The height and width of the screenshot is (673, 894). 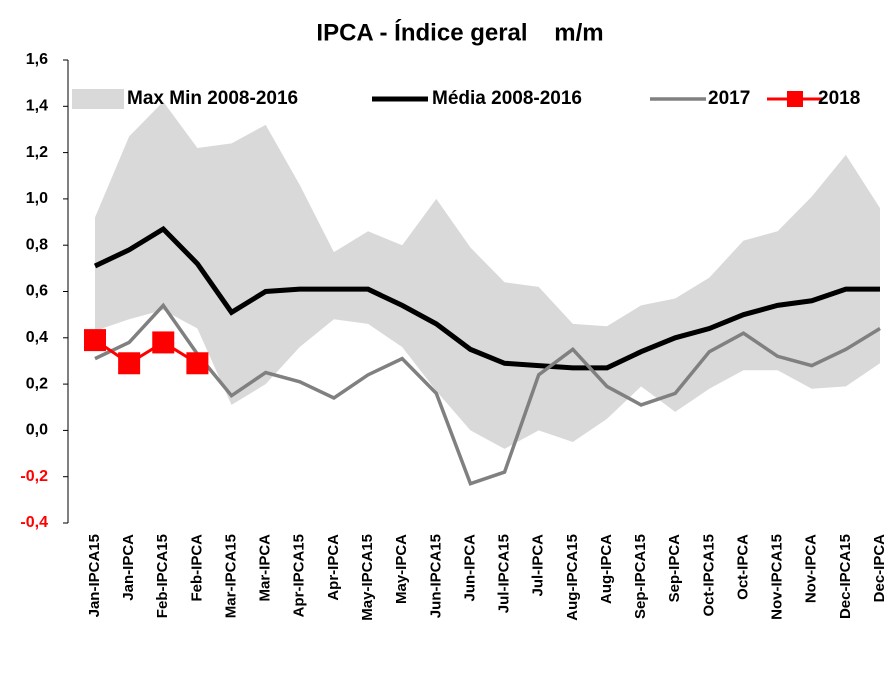 I want to click on chart-title: IPCA - Índice geral m/m, so click(x=459, y=32).